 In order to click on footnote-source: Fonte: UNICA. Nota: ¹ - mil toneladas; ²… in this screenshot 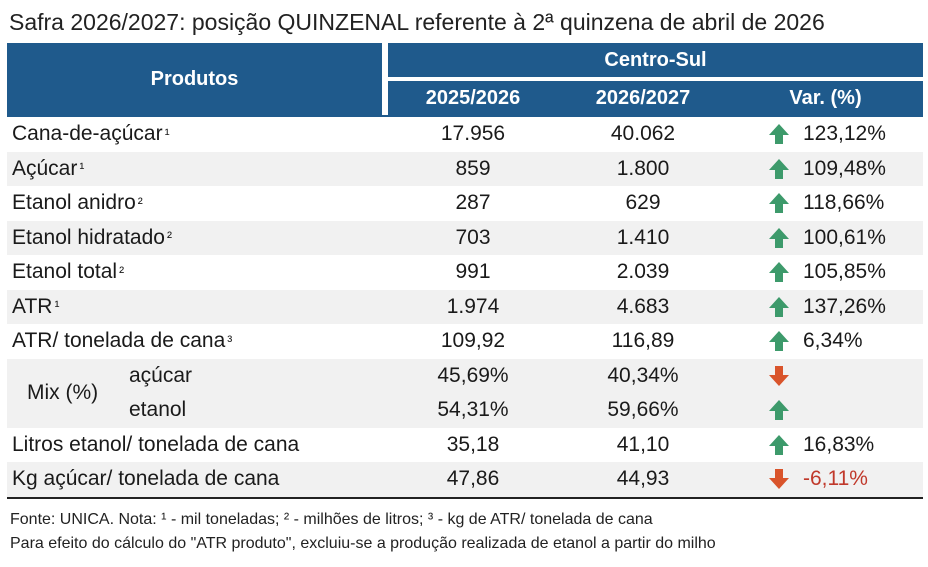, I will do `click(331, 519)`.